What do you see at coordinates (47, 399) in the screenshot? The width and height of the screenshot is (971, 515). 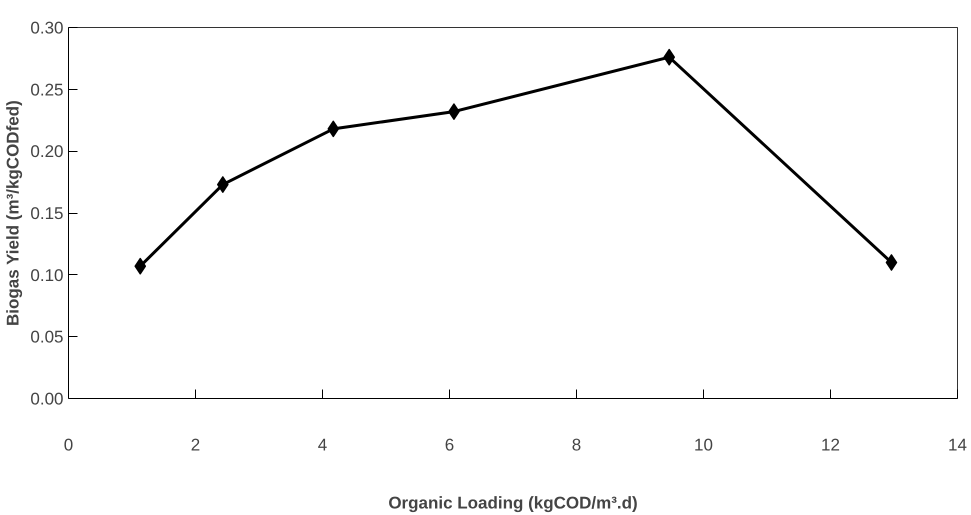 I see `y-tick-label: 0.00` at bounding box center [47, 399].